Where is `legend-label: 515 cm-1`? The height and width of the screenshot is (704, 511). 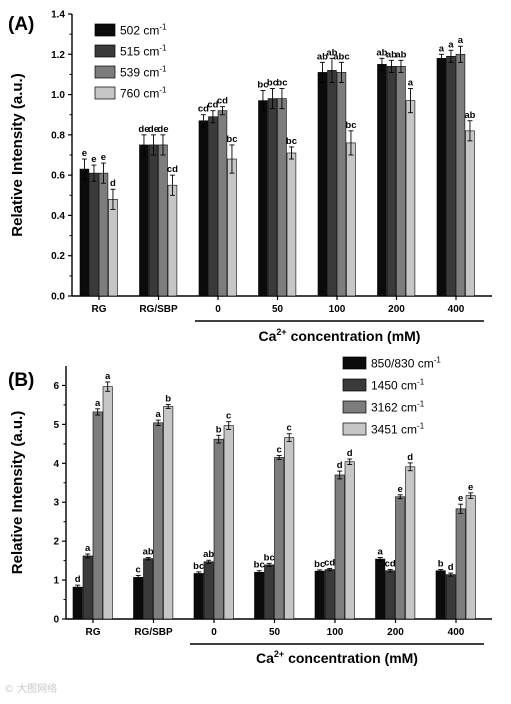 legend-label: 515 cm-1 is located at coordinates (143, 51).